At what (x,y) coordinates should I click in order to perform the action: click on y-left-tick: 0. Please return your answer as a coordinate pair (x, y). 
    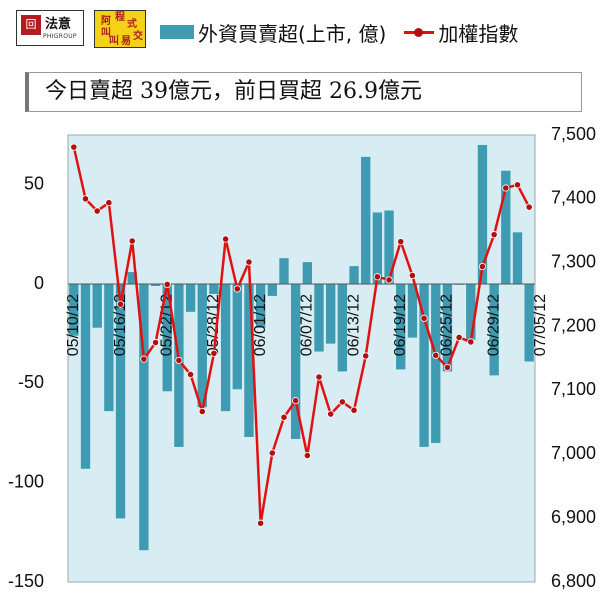
    Looking at the image, I should click on (39, 283).